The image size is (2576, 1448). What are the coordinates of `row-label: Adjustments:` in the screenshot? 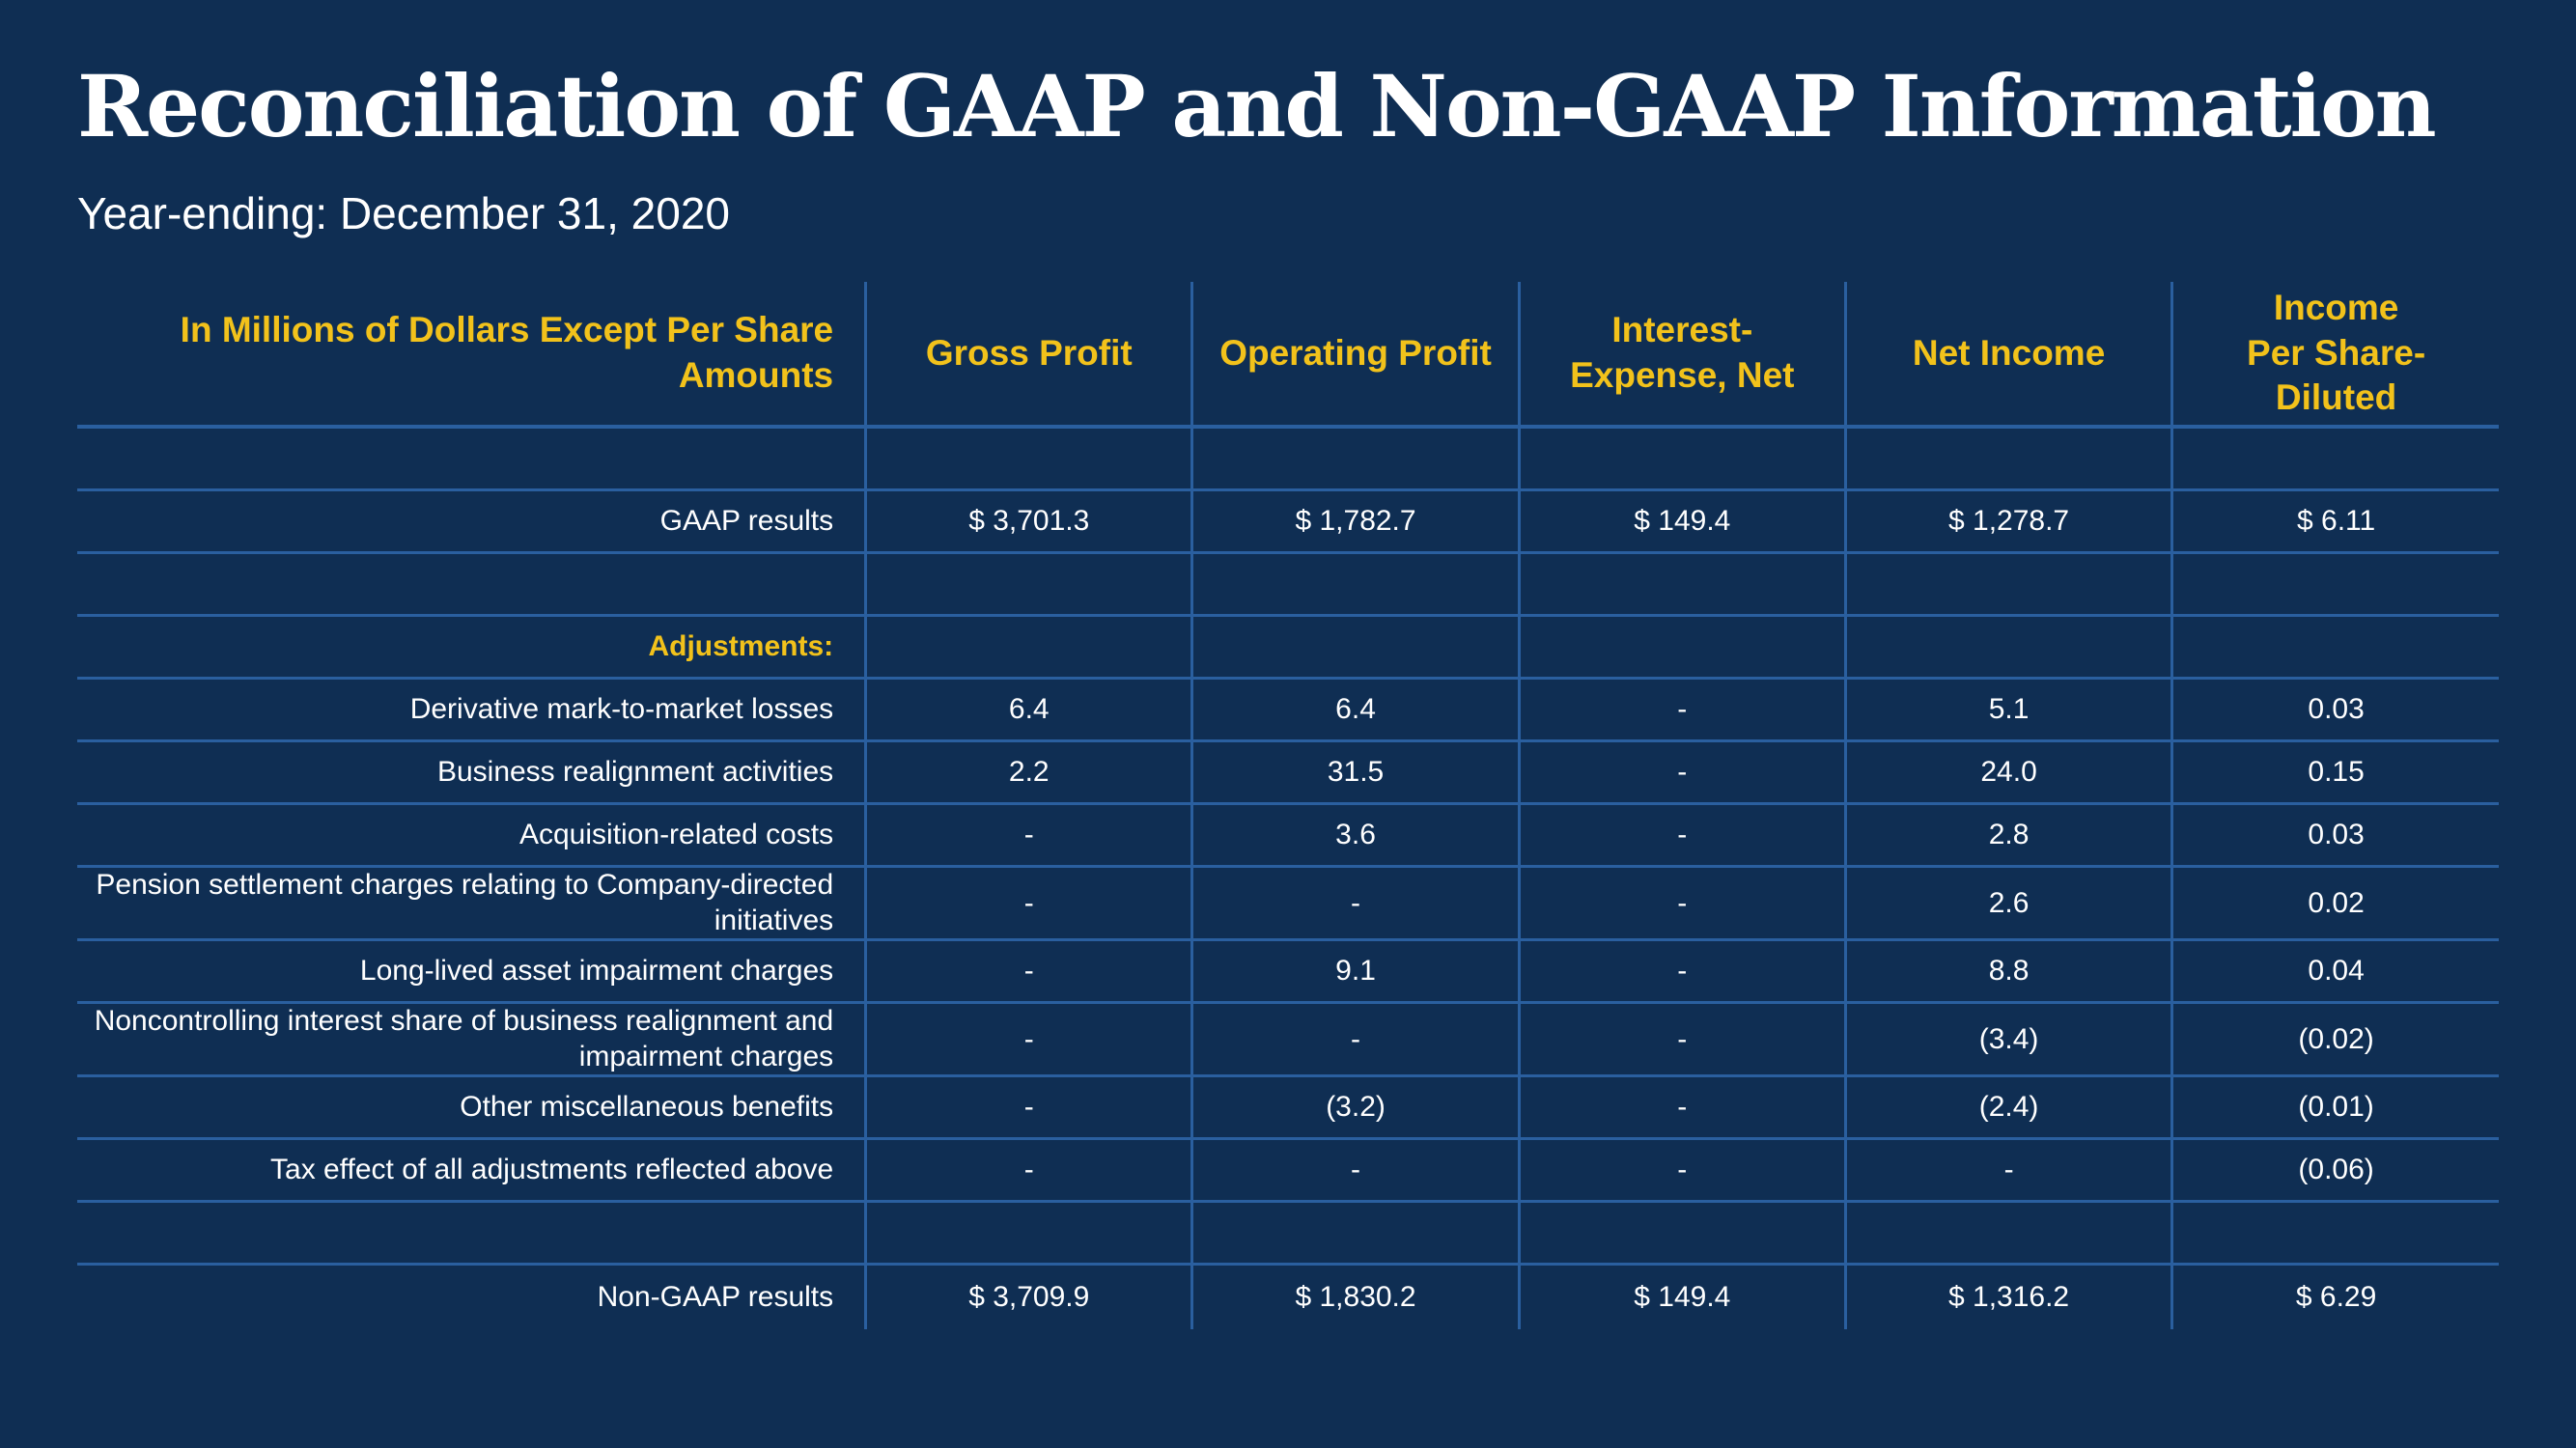 It's located at (472, 647).